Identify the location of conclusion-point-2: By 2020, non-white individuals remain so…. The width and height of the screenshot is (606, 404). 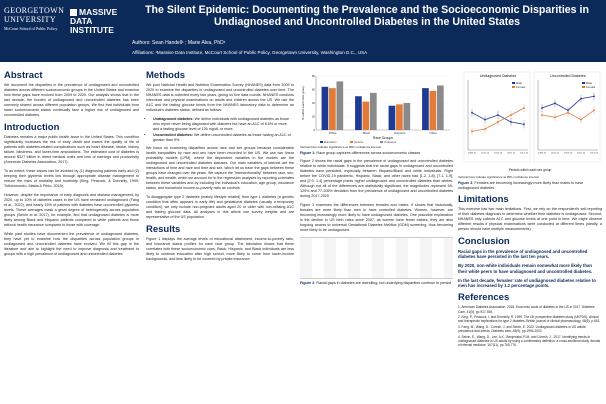
(525, 268).